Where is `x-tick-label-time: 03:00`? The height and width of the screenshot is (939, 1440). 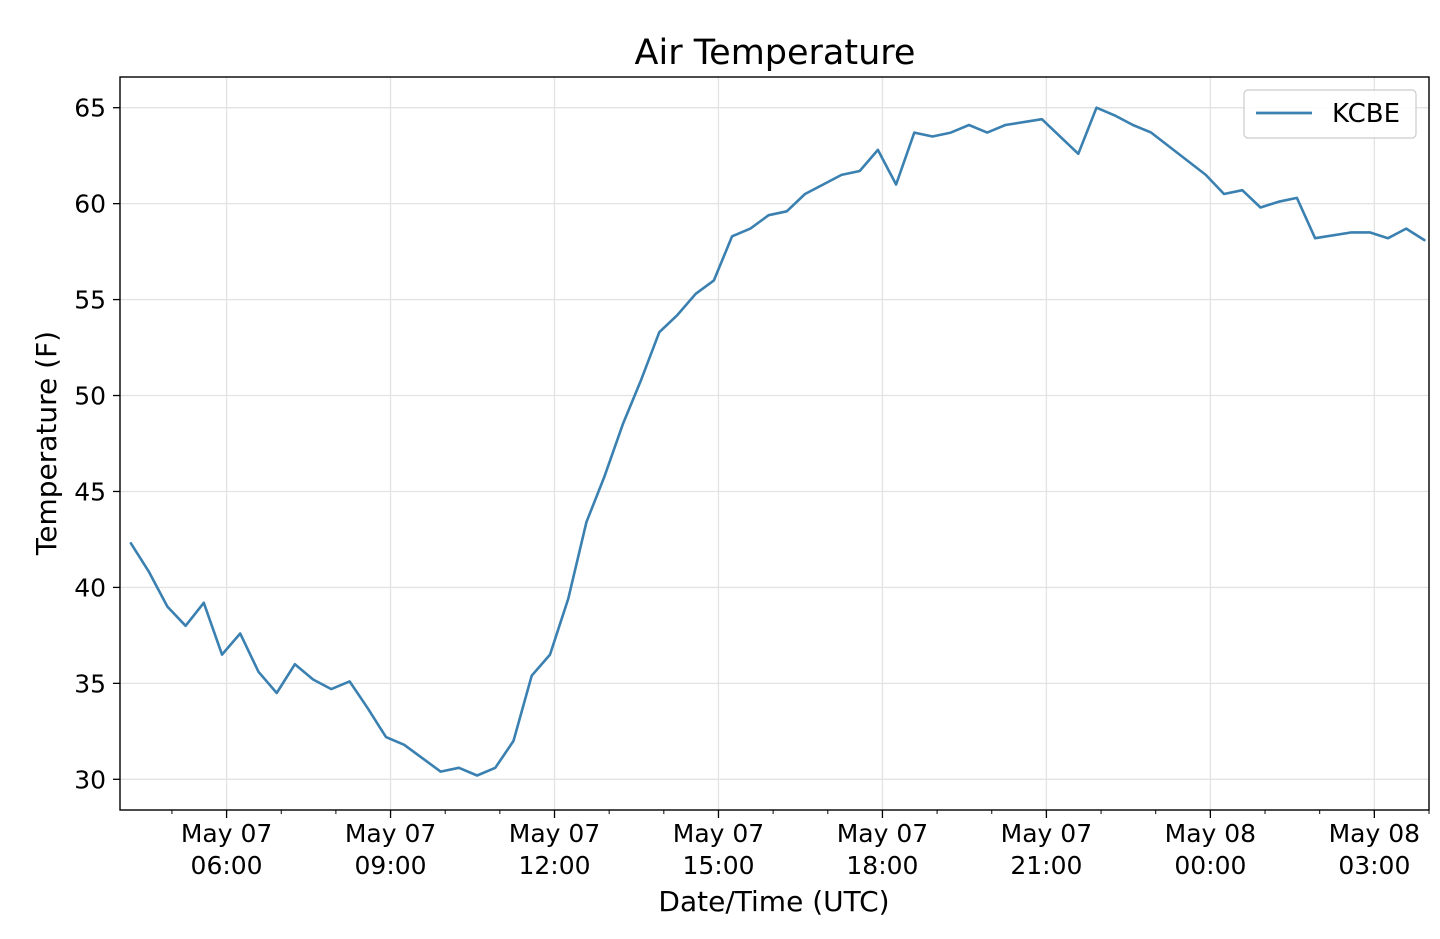 x-tick-label-time: 03:00 is located at coordinates (1374, 865).